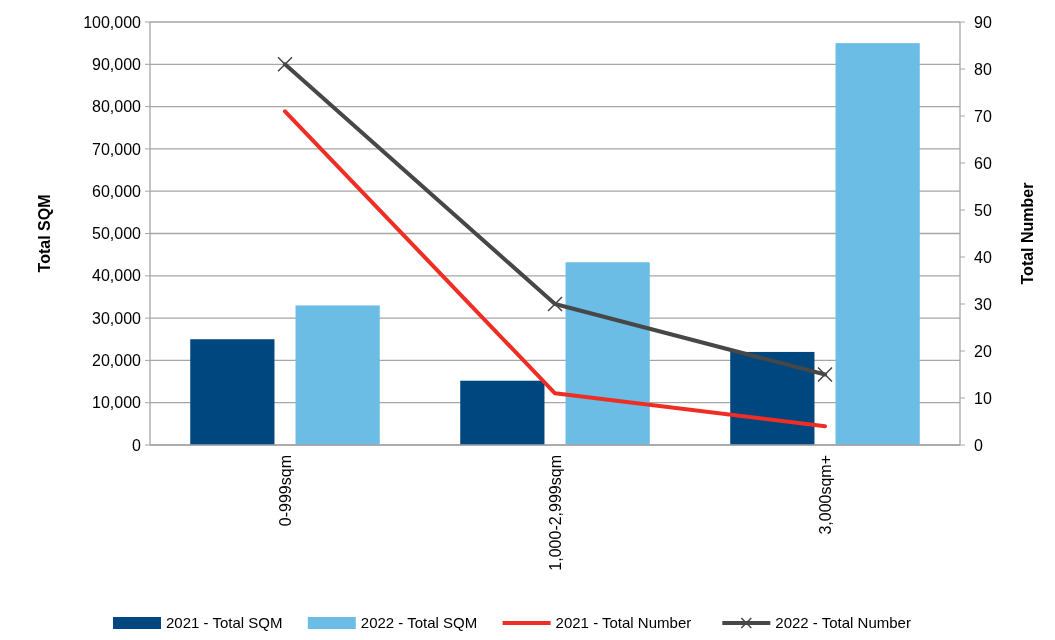 The image size is (1055, 640). Describe the element at coordinates (44, 233) in the screenshot. I see `y-axis-title: Total SQM` at that location.